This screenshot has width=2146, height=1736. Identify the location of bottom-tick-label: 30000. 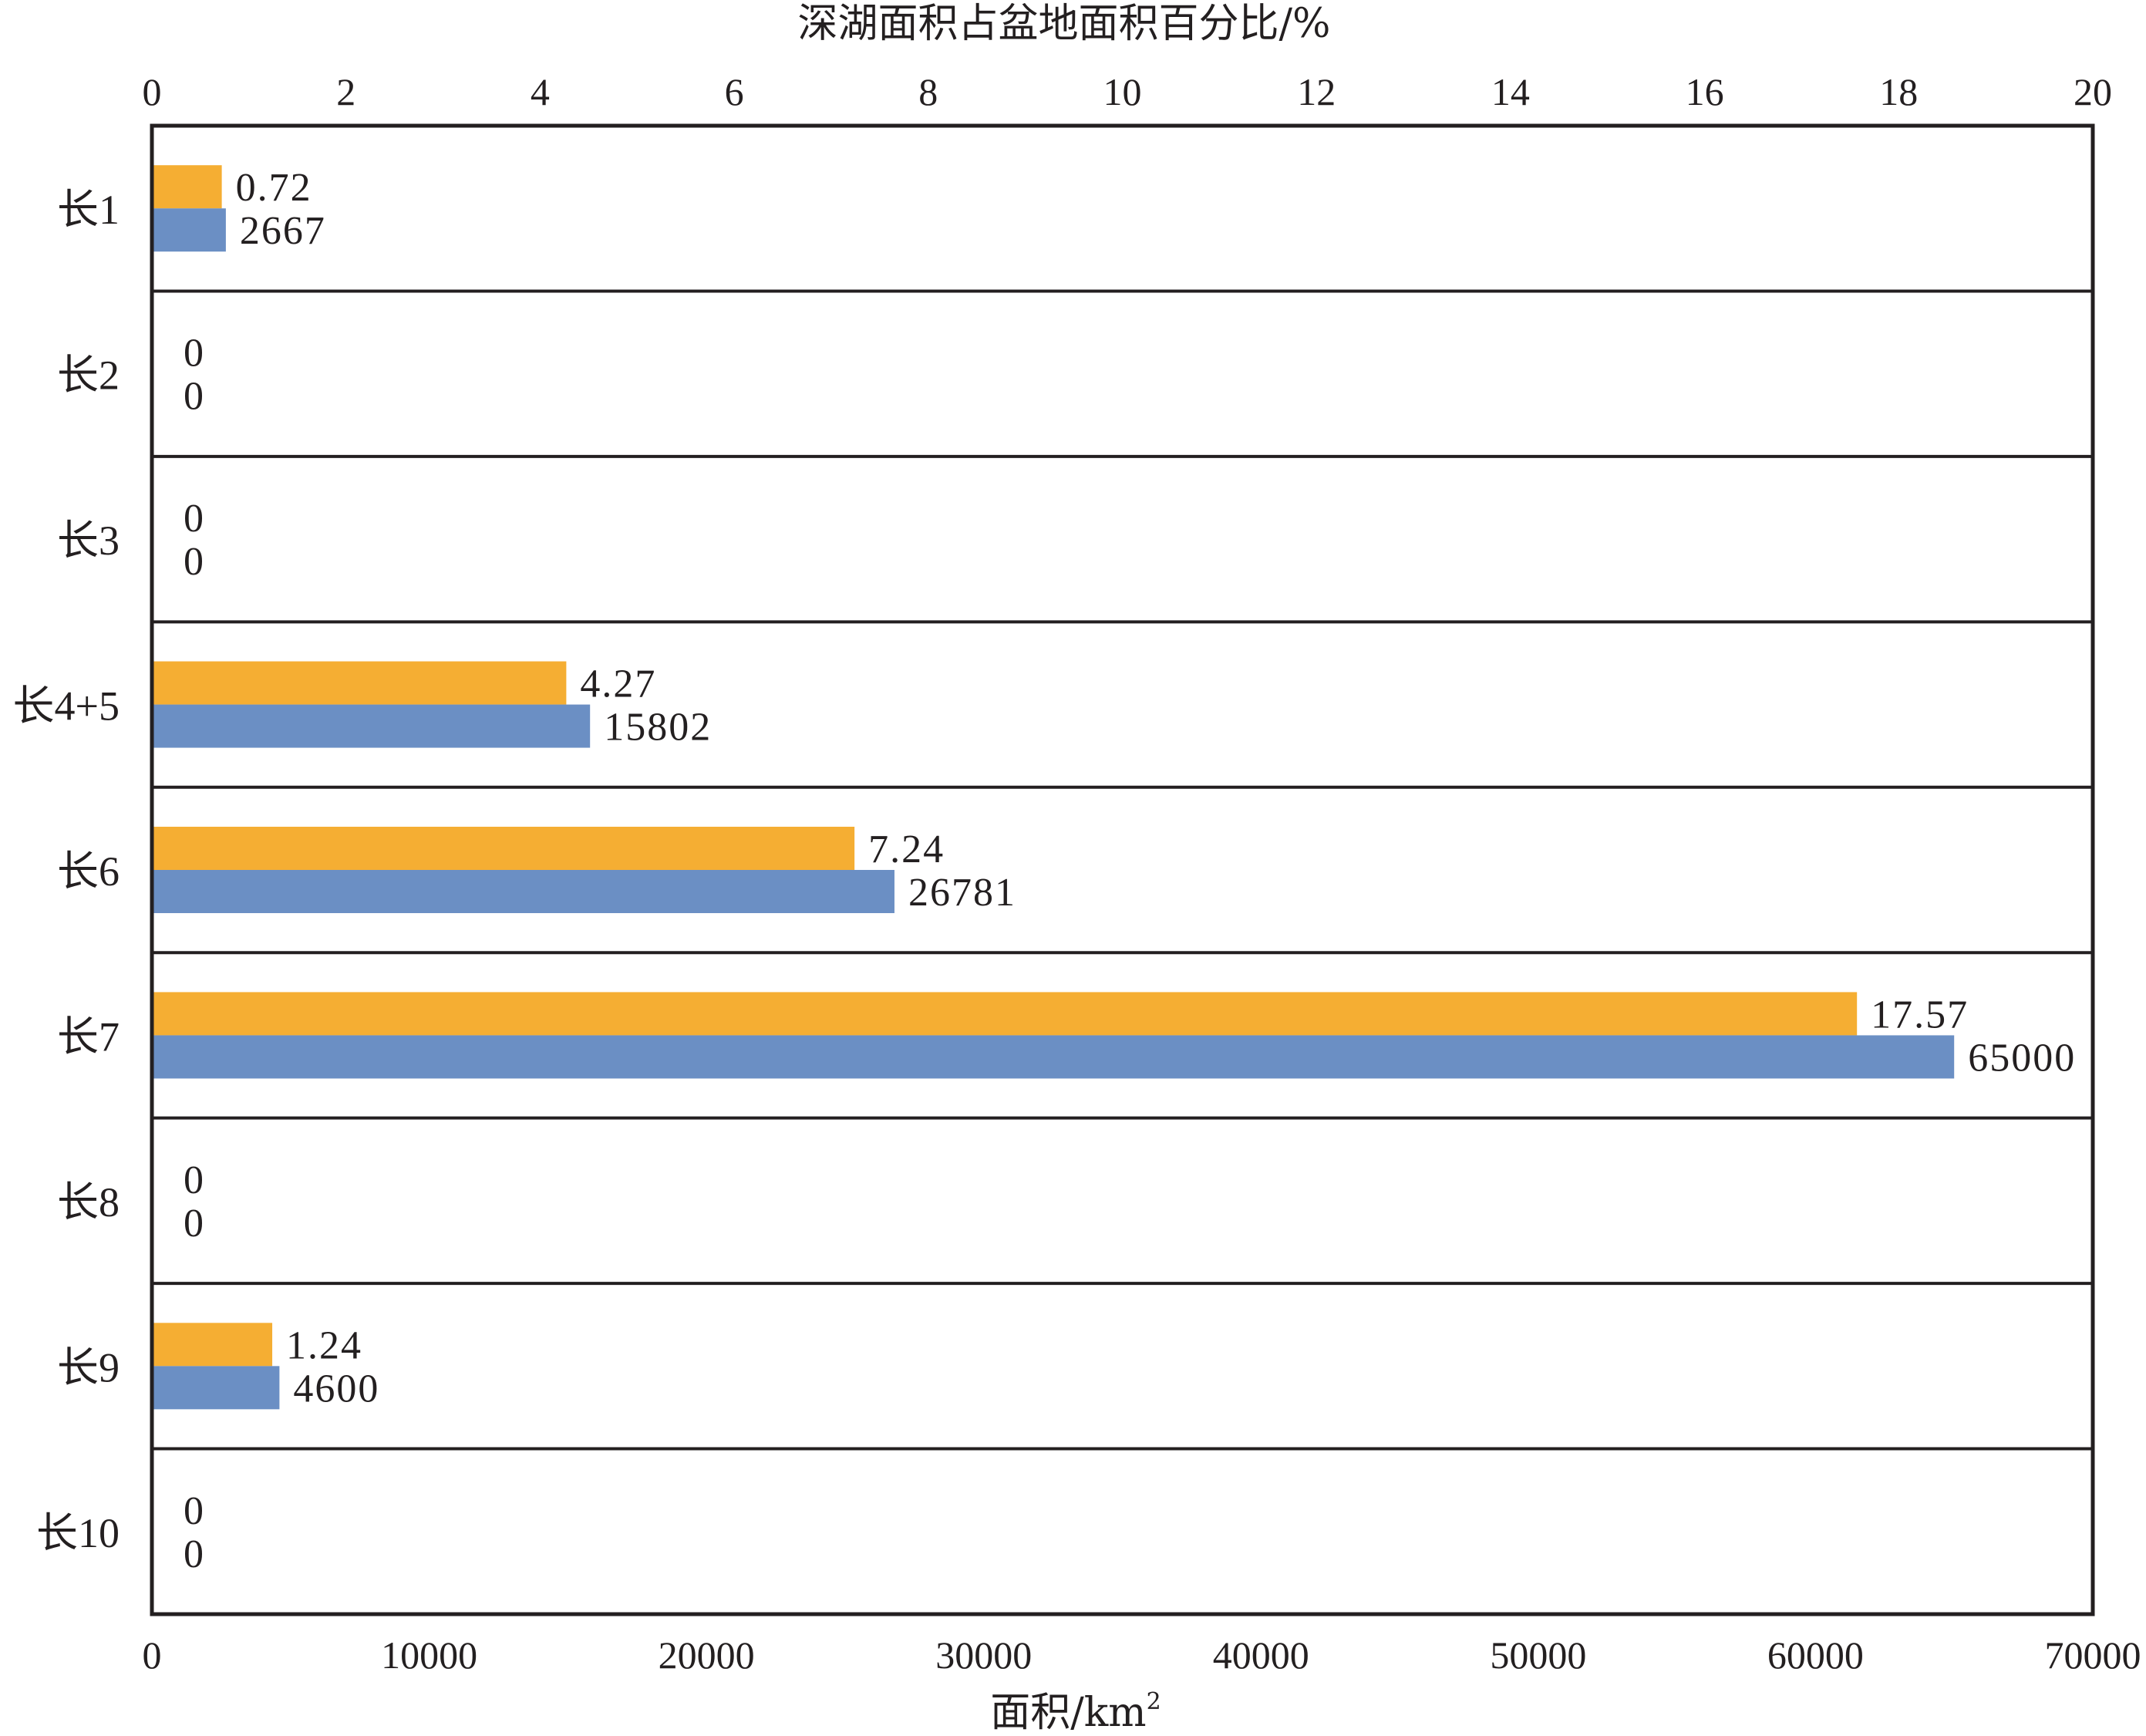
(984, 1655).